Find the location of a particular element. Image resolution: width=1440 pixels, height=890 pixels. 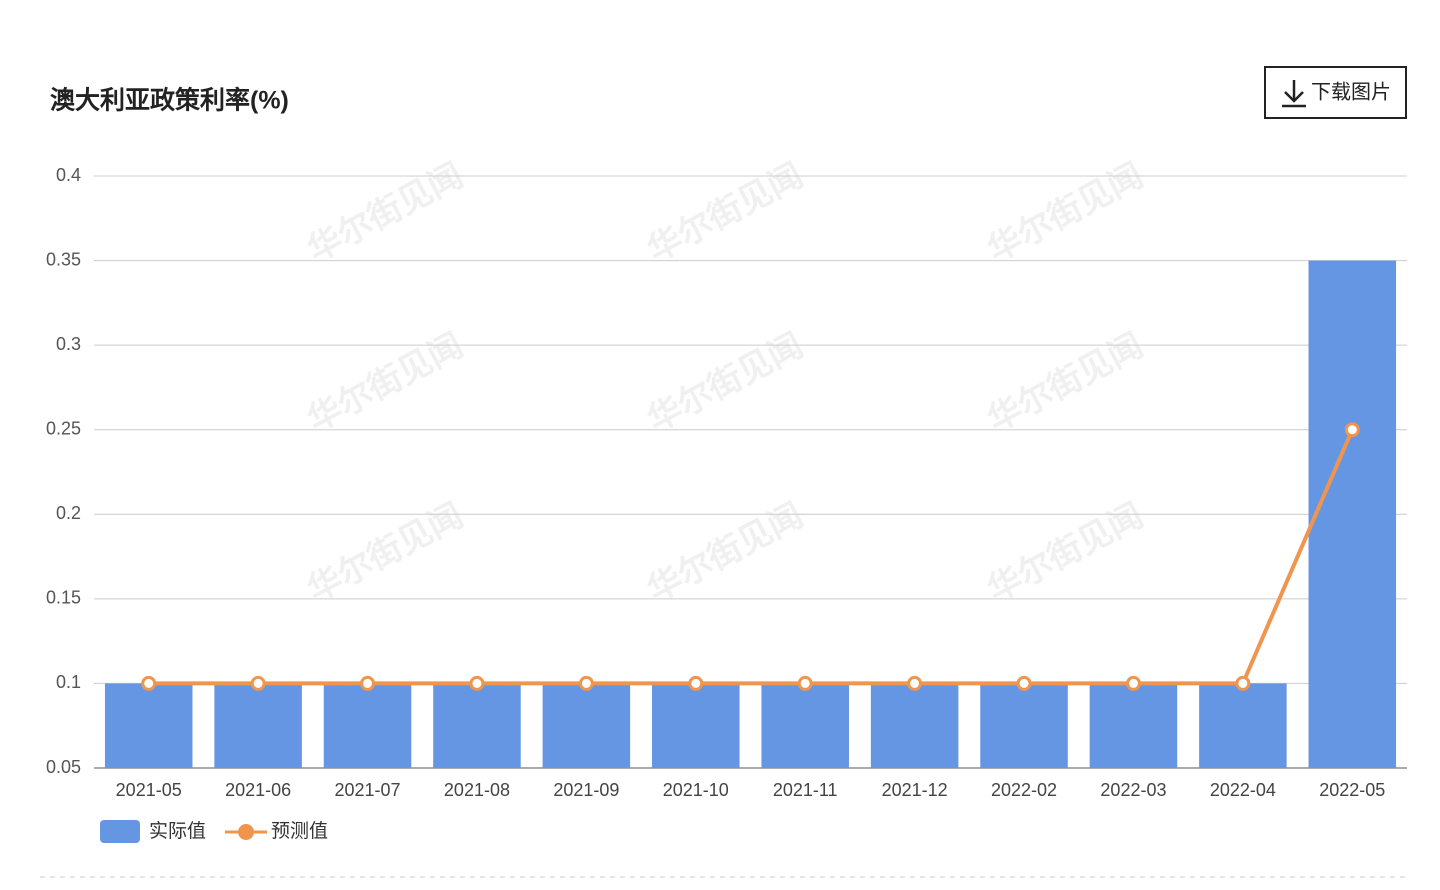

y-tick-label: 0.25 is located at coordinates (63, 428).